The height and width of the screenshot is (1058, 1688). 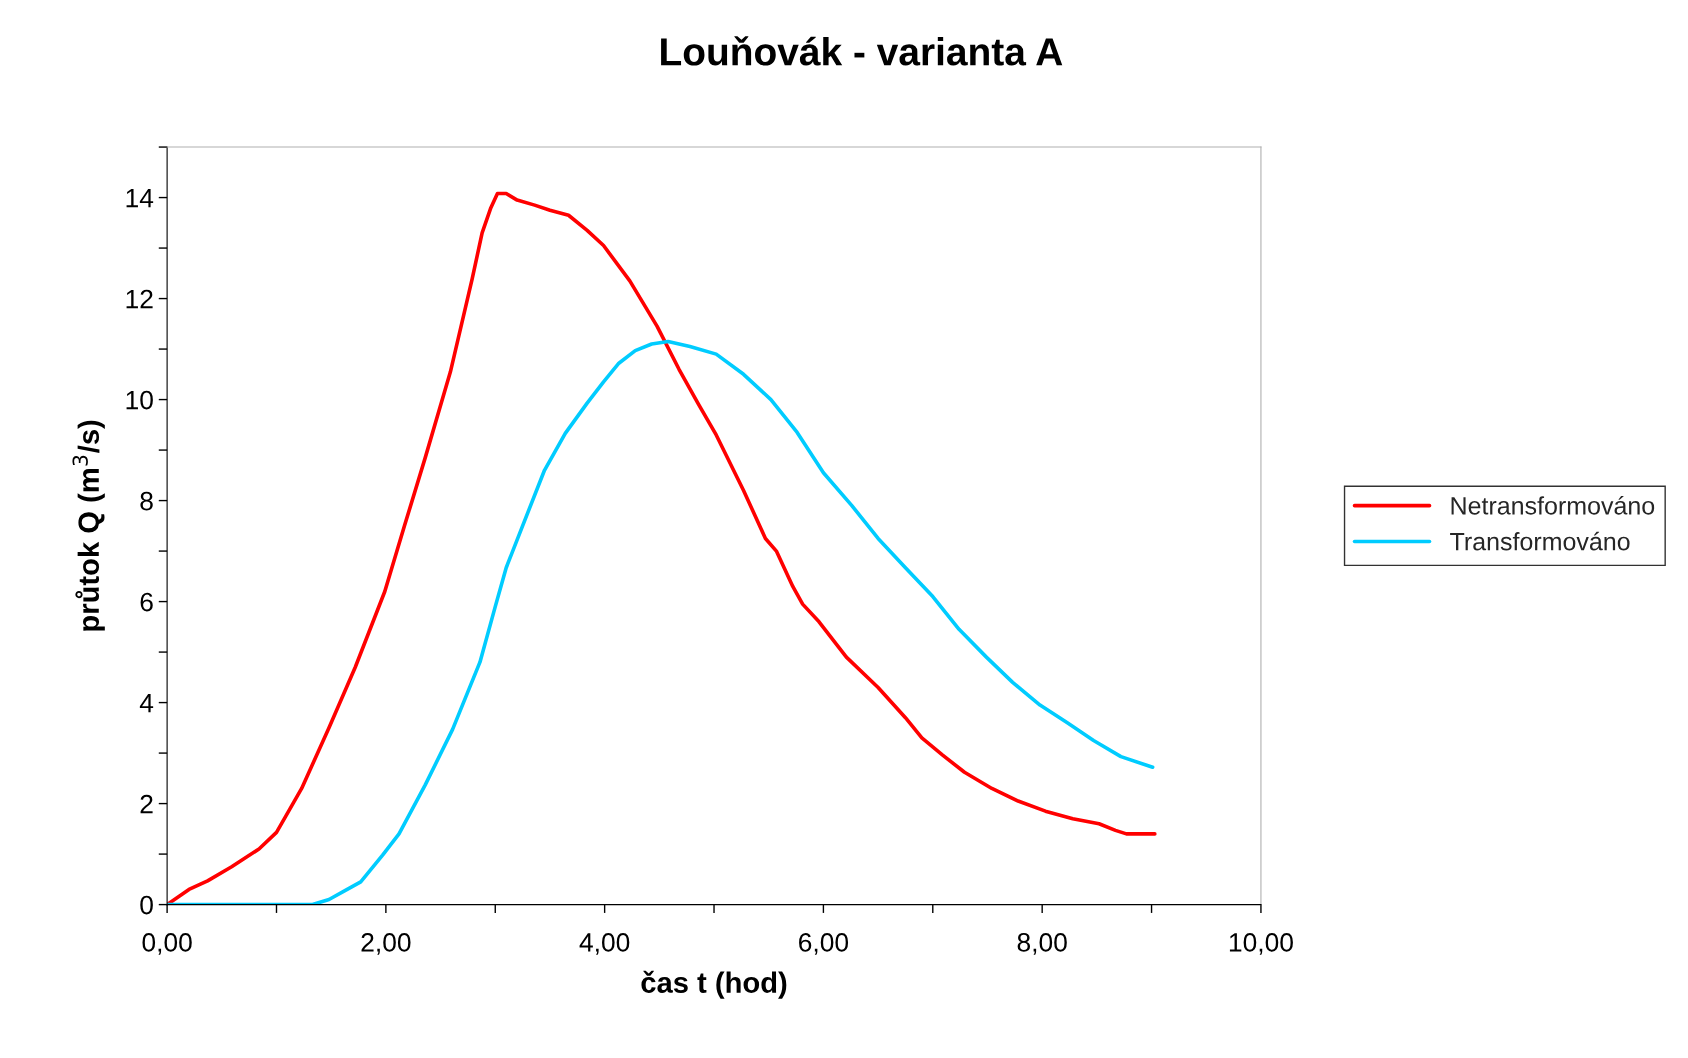 I want to click on y-tick-label: 4, so click(x=146, y=703).